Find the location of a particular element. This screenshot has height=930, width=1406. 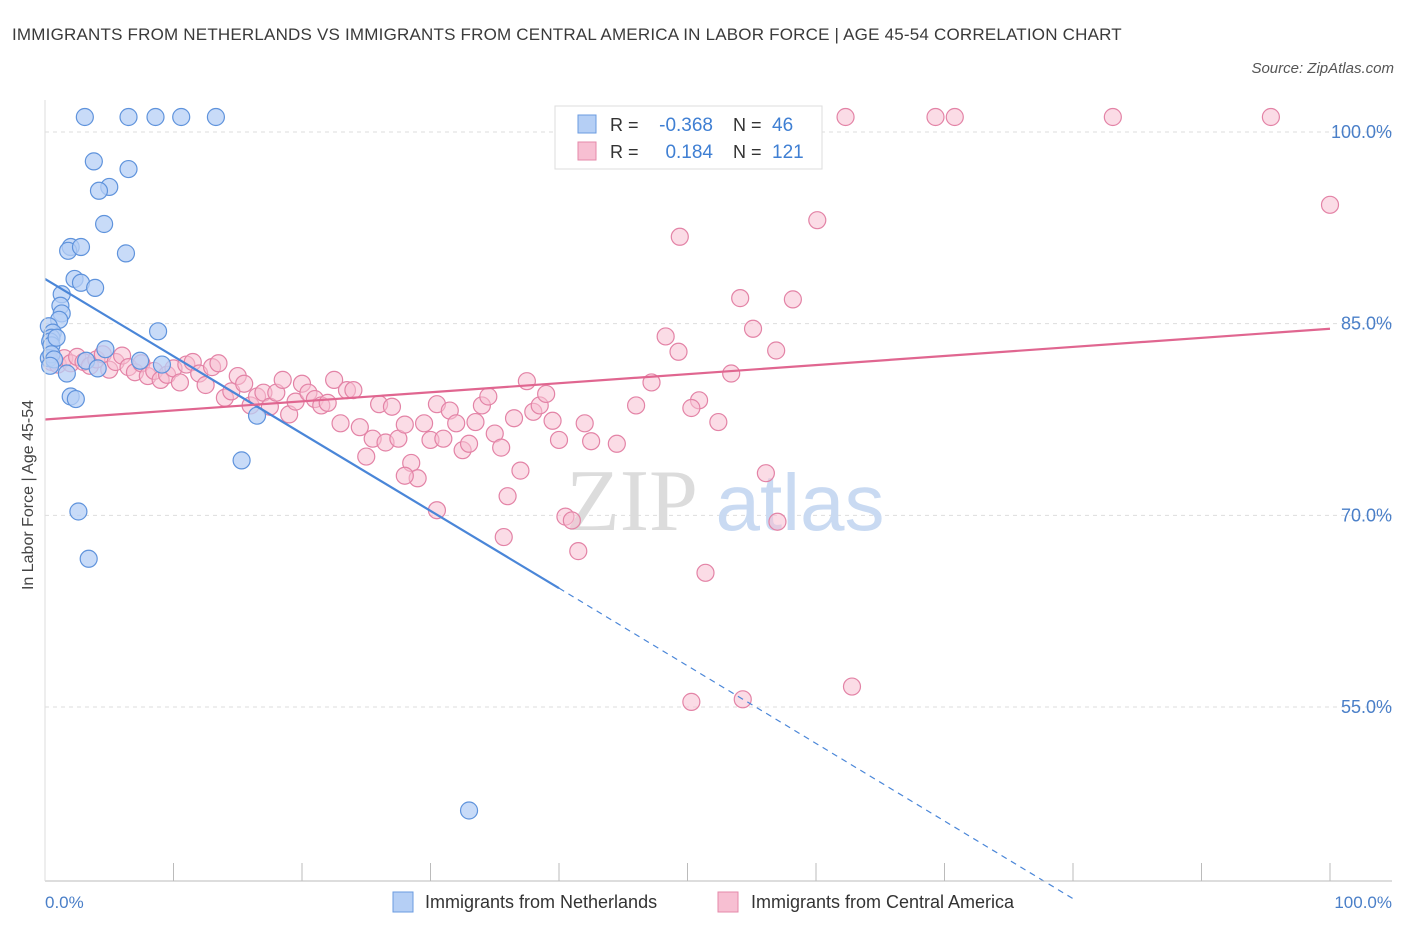

x-tick-label-max: 100.0% is located at coordinates (1363, 902).